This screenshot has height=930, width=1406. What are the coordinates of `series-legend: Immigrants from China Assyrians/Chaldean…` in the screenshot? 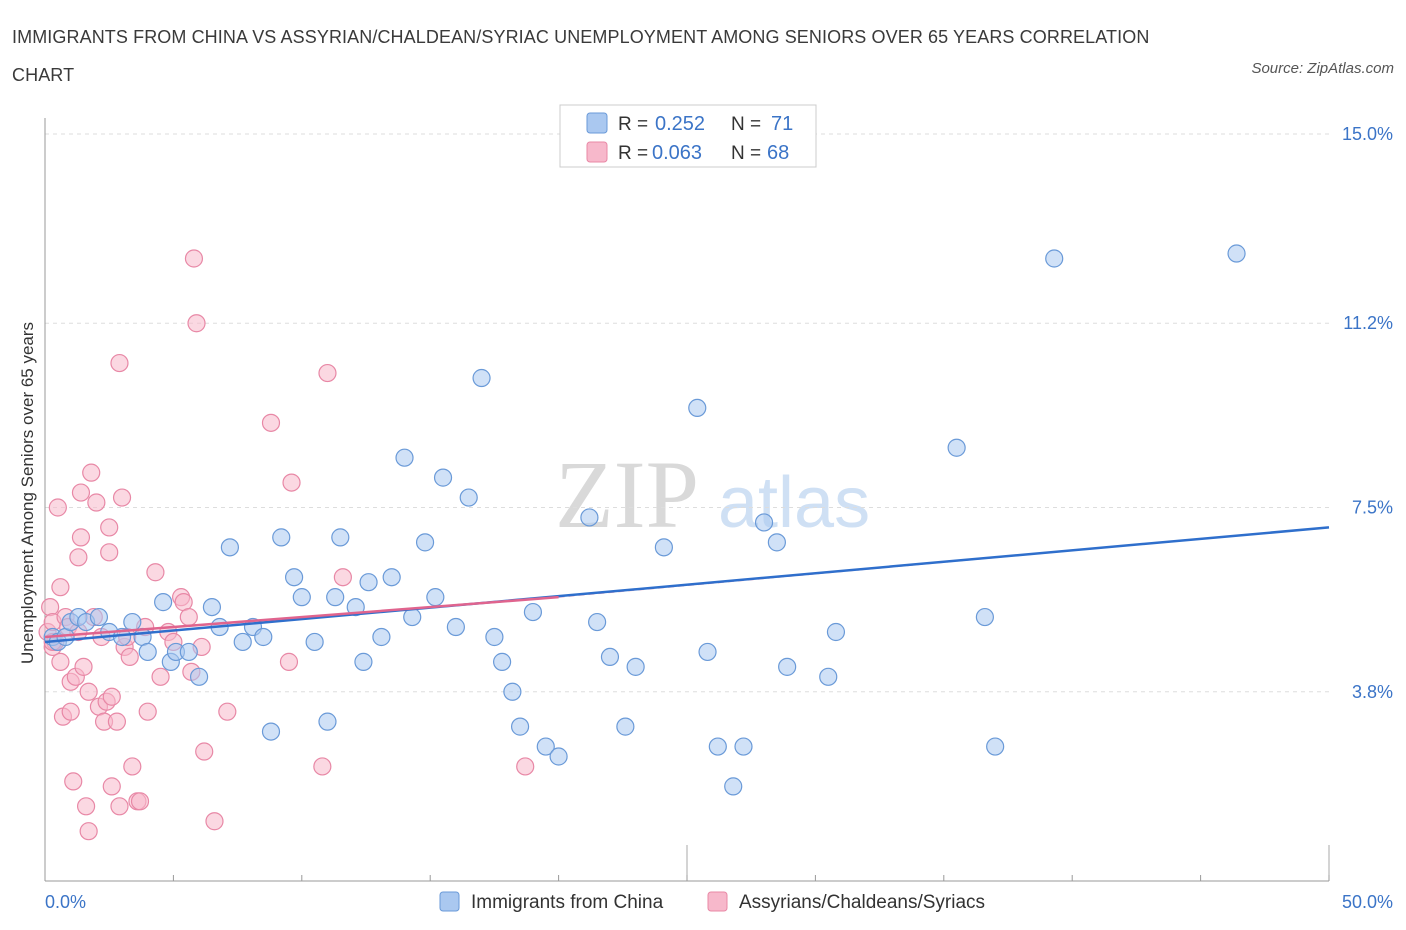 It's located at (712, 902).